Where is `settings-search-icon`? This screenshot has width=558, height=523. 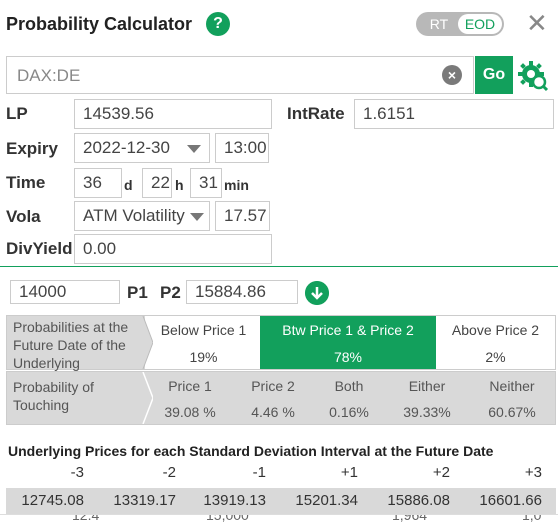 settings-search-icon is located at coordinates (533, 76).